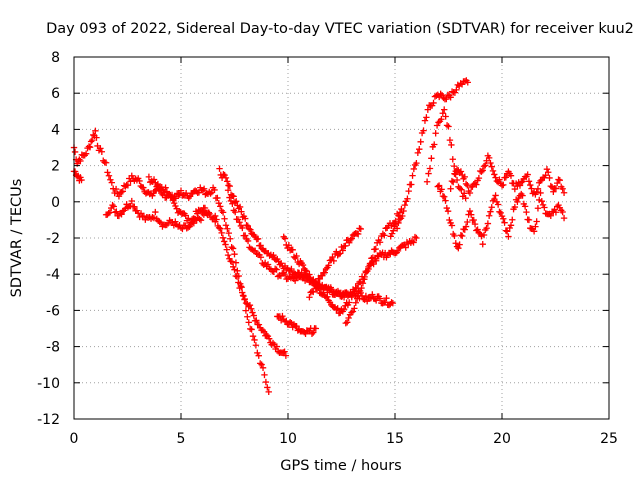  What do you see at coordinates (53, 239) in the screenshot?
I see `y-tick-label: -2` at bounding box center [53, 239].